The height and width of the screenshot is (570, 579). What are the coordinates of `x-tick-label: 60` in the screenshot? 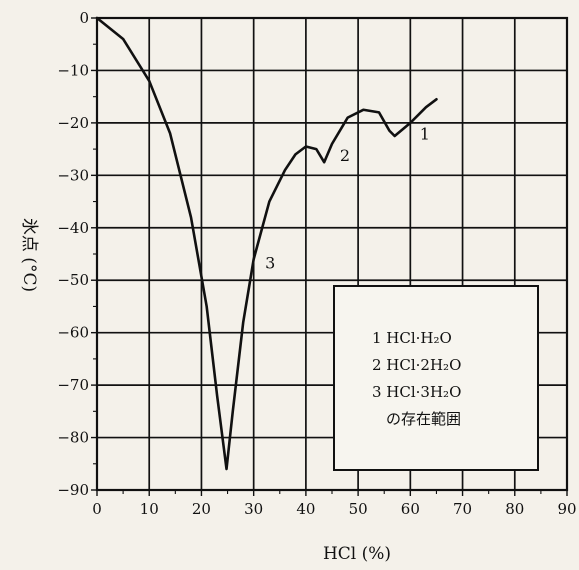 It's located at (410, 509).